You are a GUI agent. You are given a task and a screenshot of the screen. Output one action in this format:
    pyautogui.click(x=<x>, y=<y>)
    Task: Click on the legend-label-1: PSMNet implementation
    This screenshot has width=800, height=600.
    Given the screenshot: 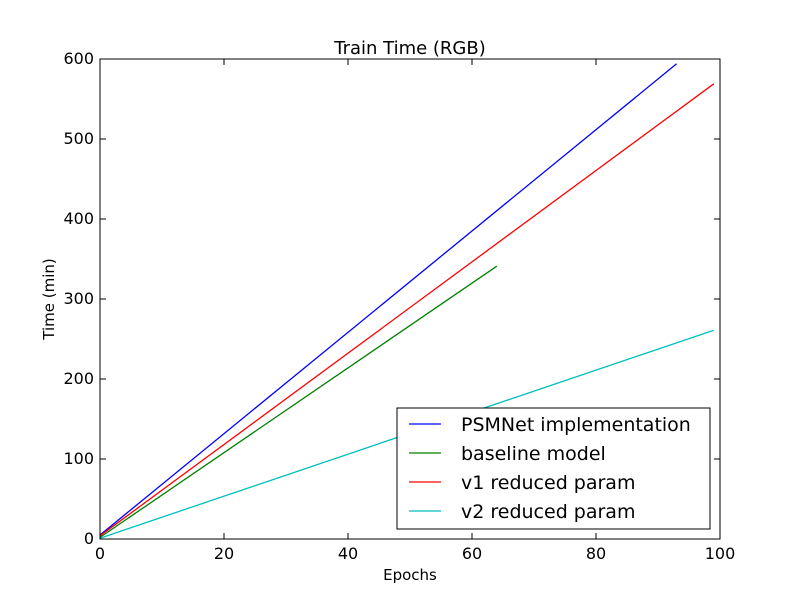 What is the action you would take?
    pyautogui.click(x=576, y=425)
    